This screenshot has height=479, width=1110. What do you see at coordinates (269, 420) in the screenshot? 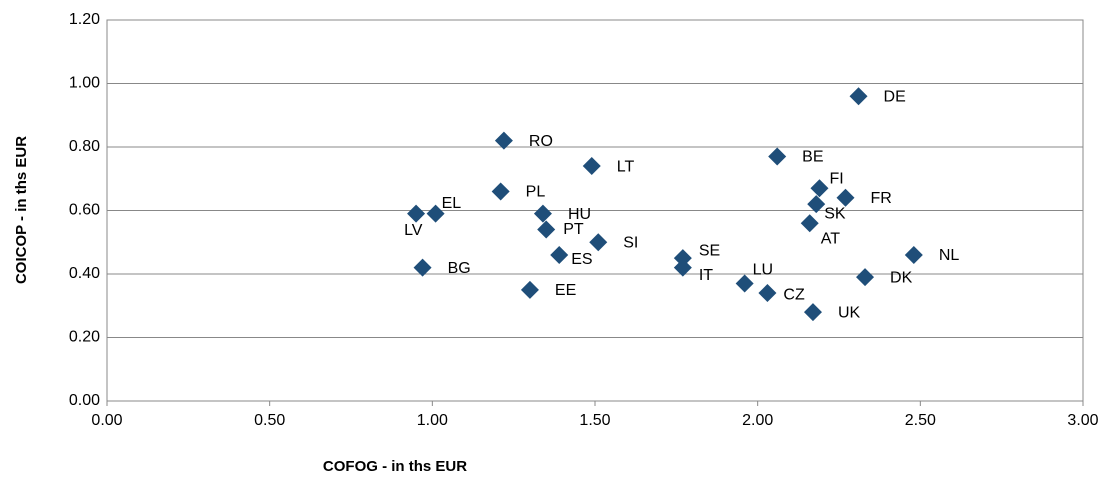
I see `x-tick-label: 0.50` at bounding box center [269, 420].